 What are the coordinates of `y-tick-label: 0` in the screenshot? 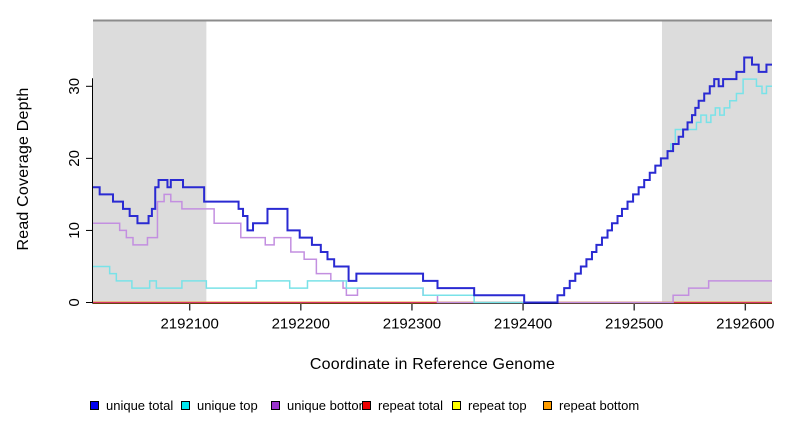 It's located at (74, 302).